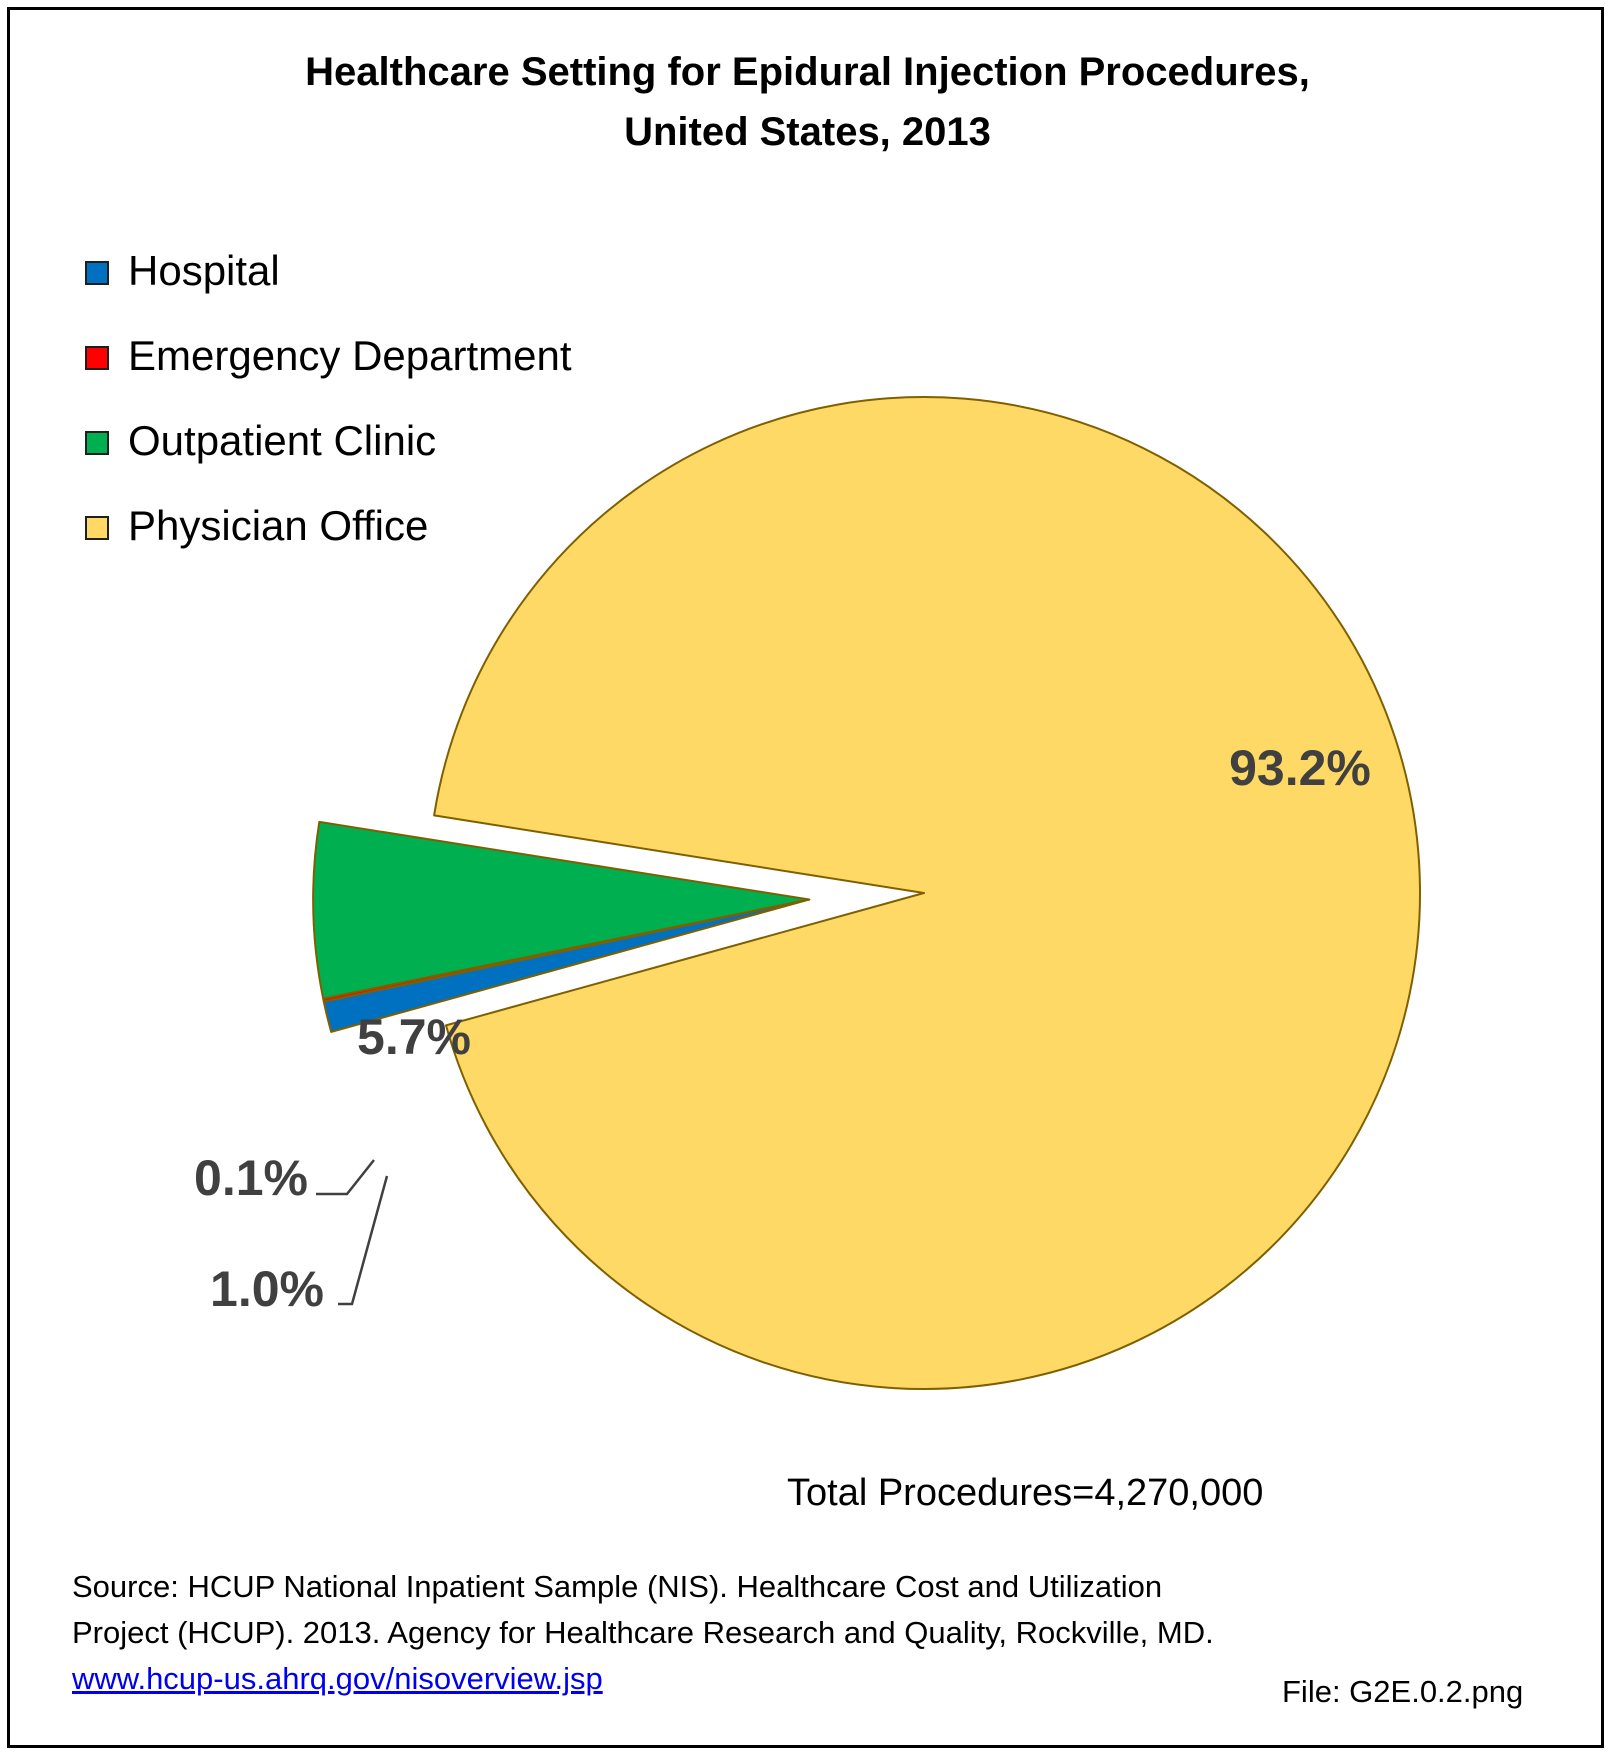 Image resolution: width=1615 pixels, height=1759 pixels. I want to click on data-label-outpatient-clinic: 5.7%, so click(414, 1037).